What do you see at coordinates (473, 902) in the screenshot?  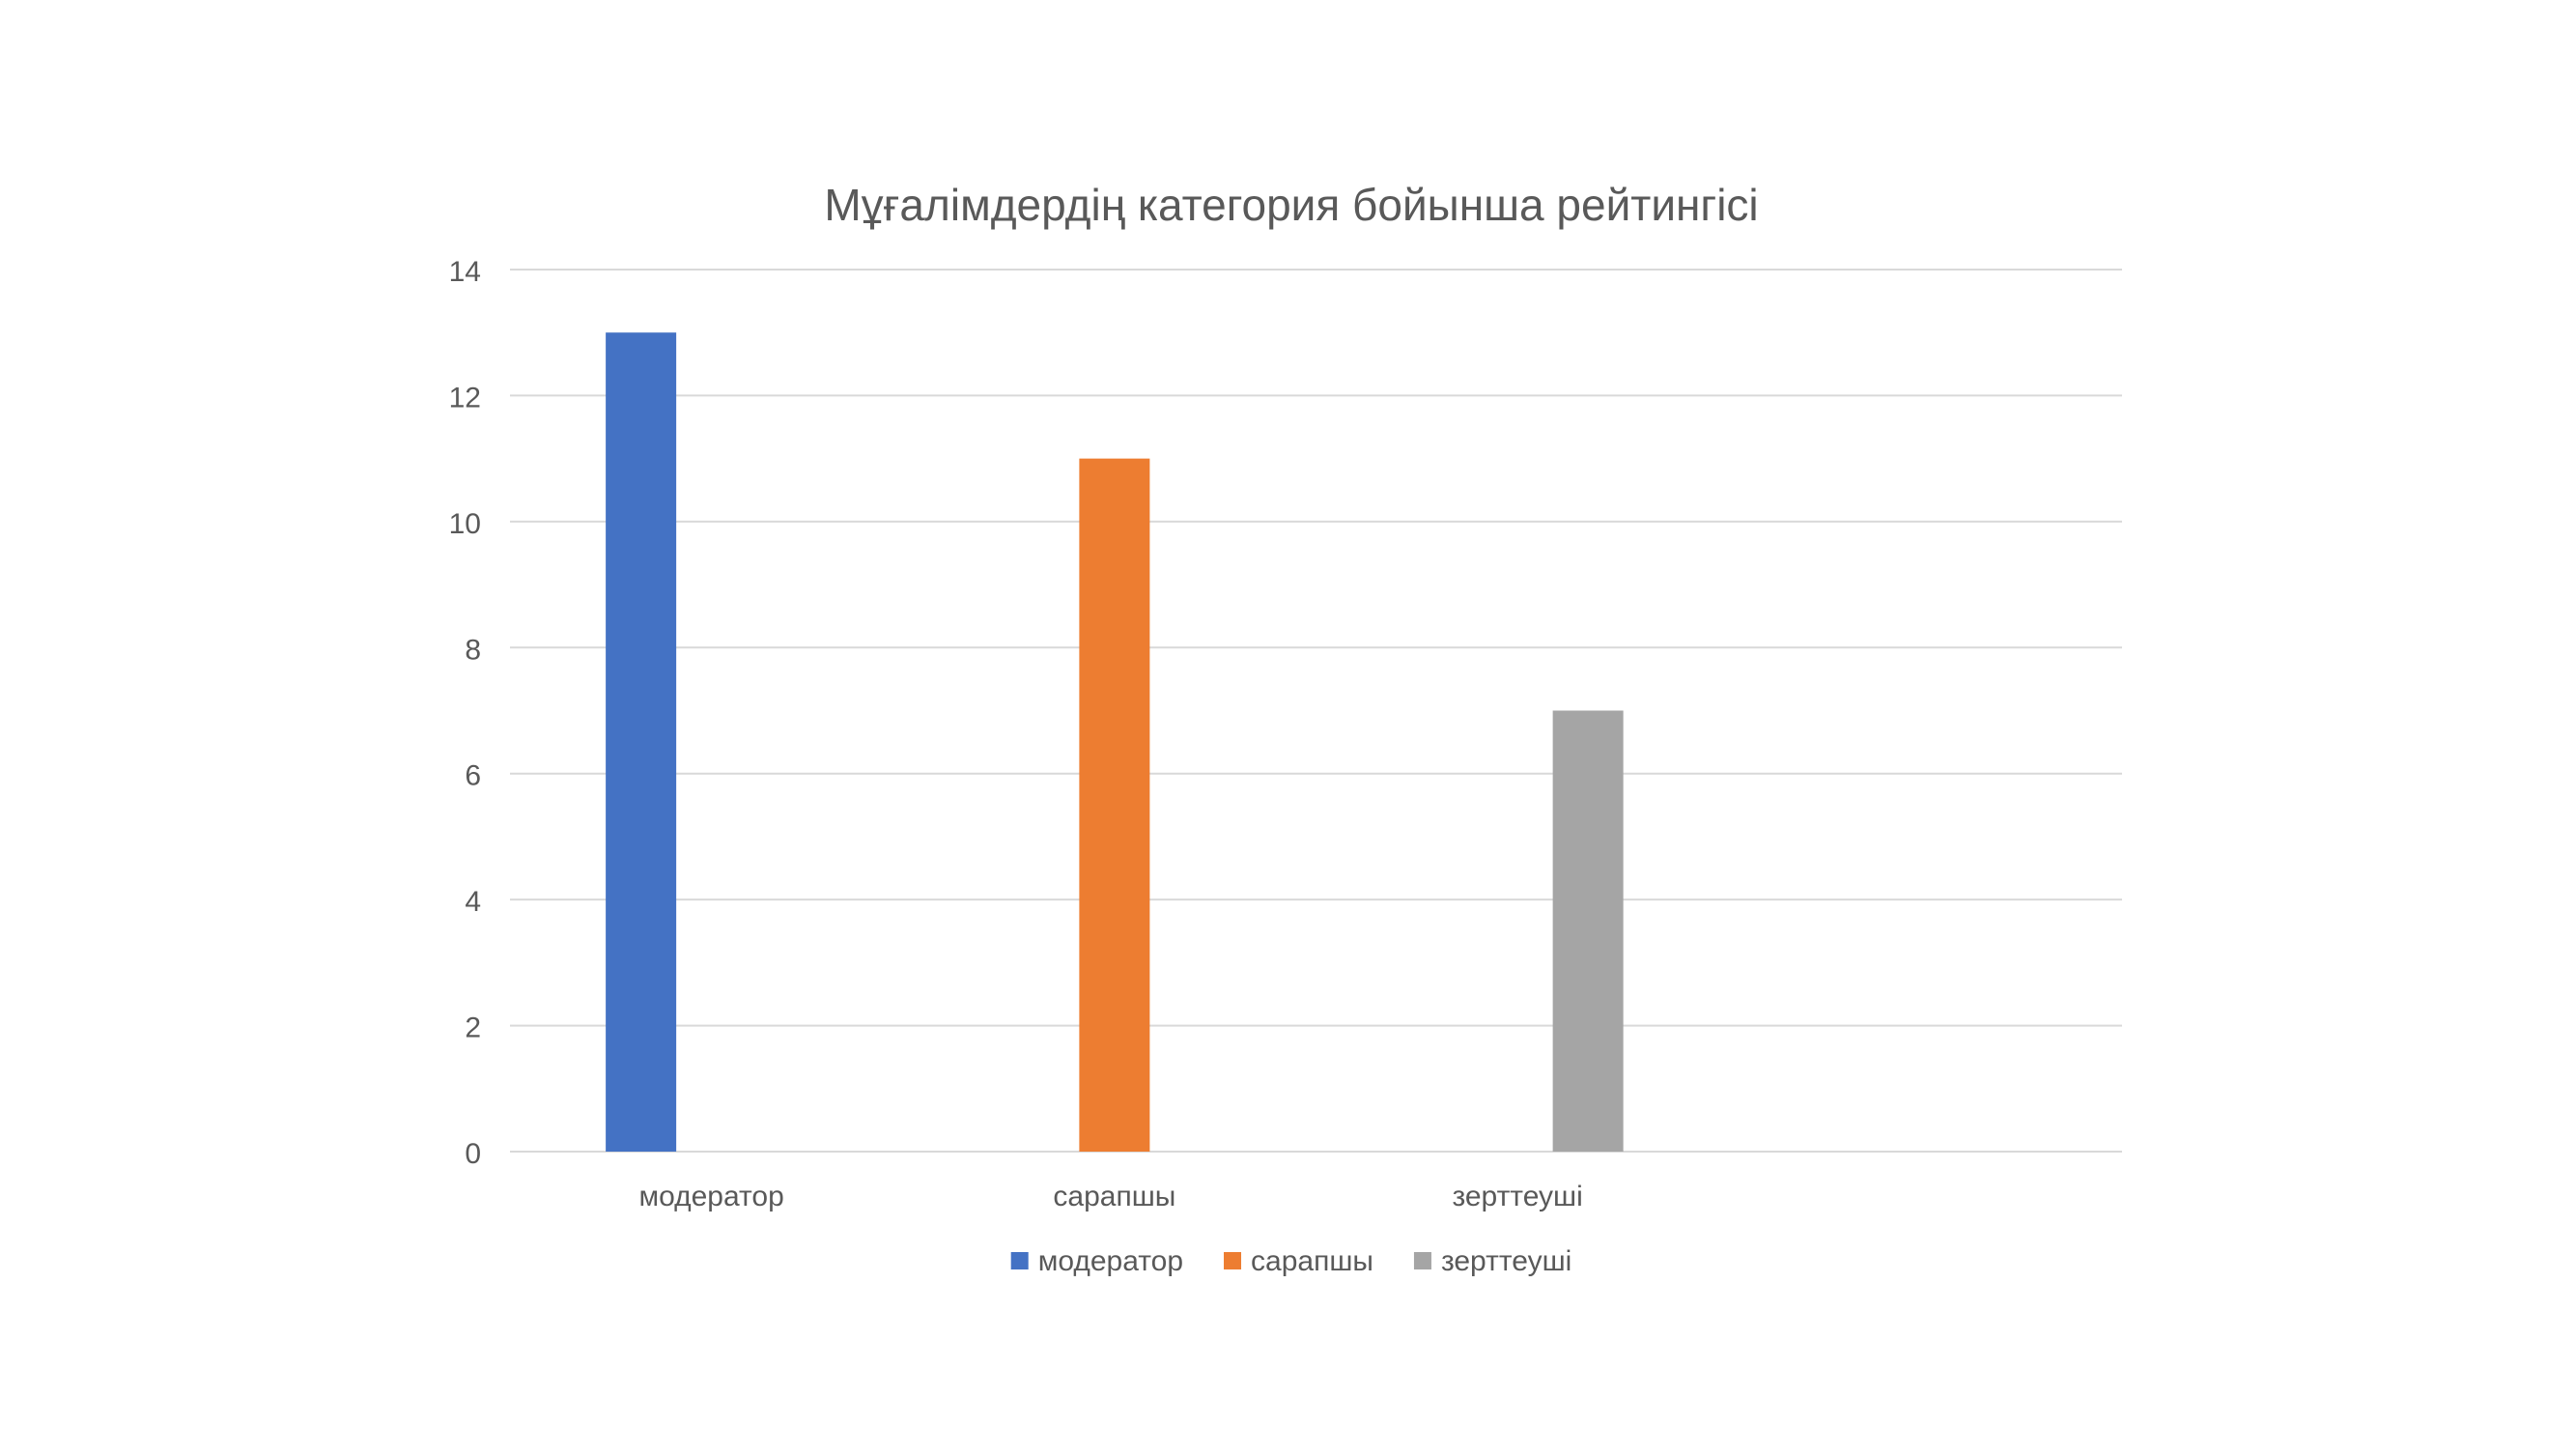 I see `y-tick-label: 4` at bounding box center [473, 902].